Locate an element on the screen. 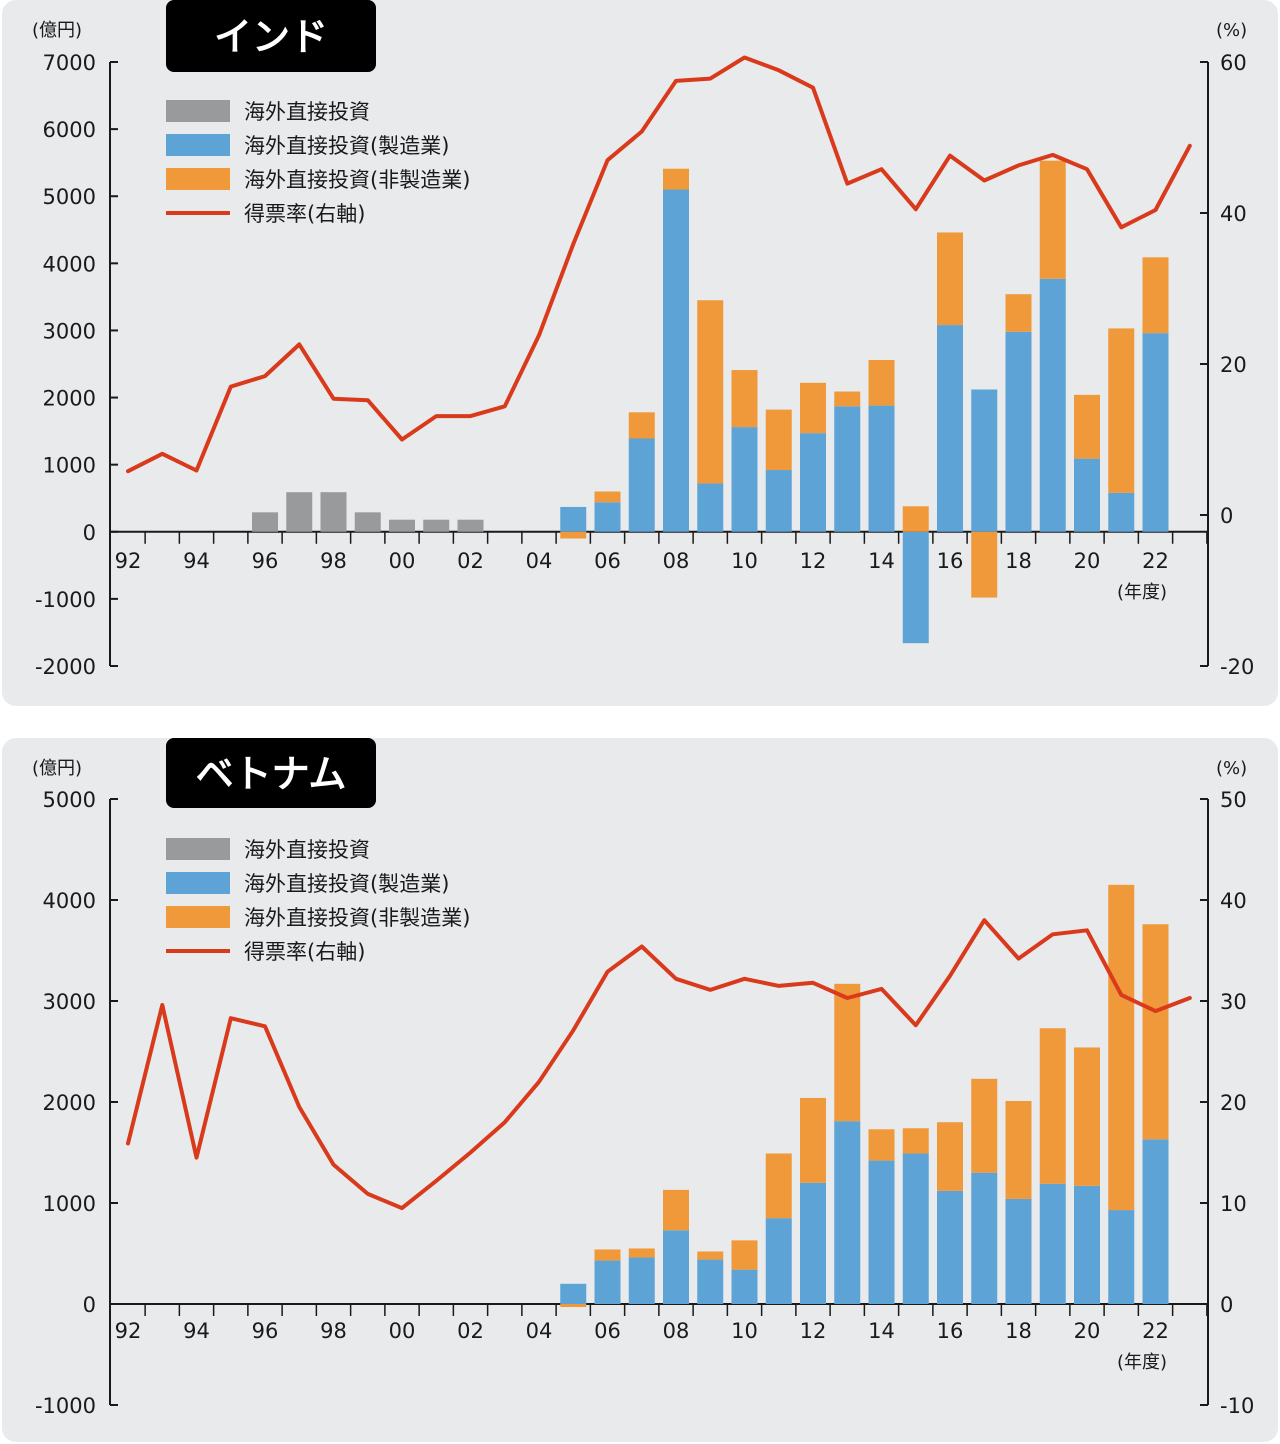  india-title: インド is located at coordinates (271, 37).